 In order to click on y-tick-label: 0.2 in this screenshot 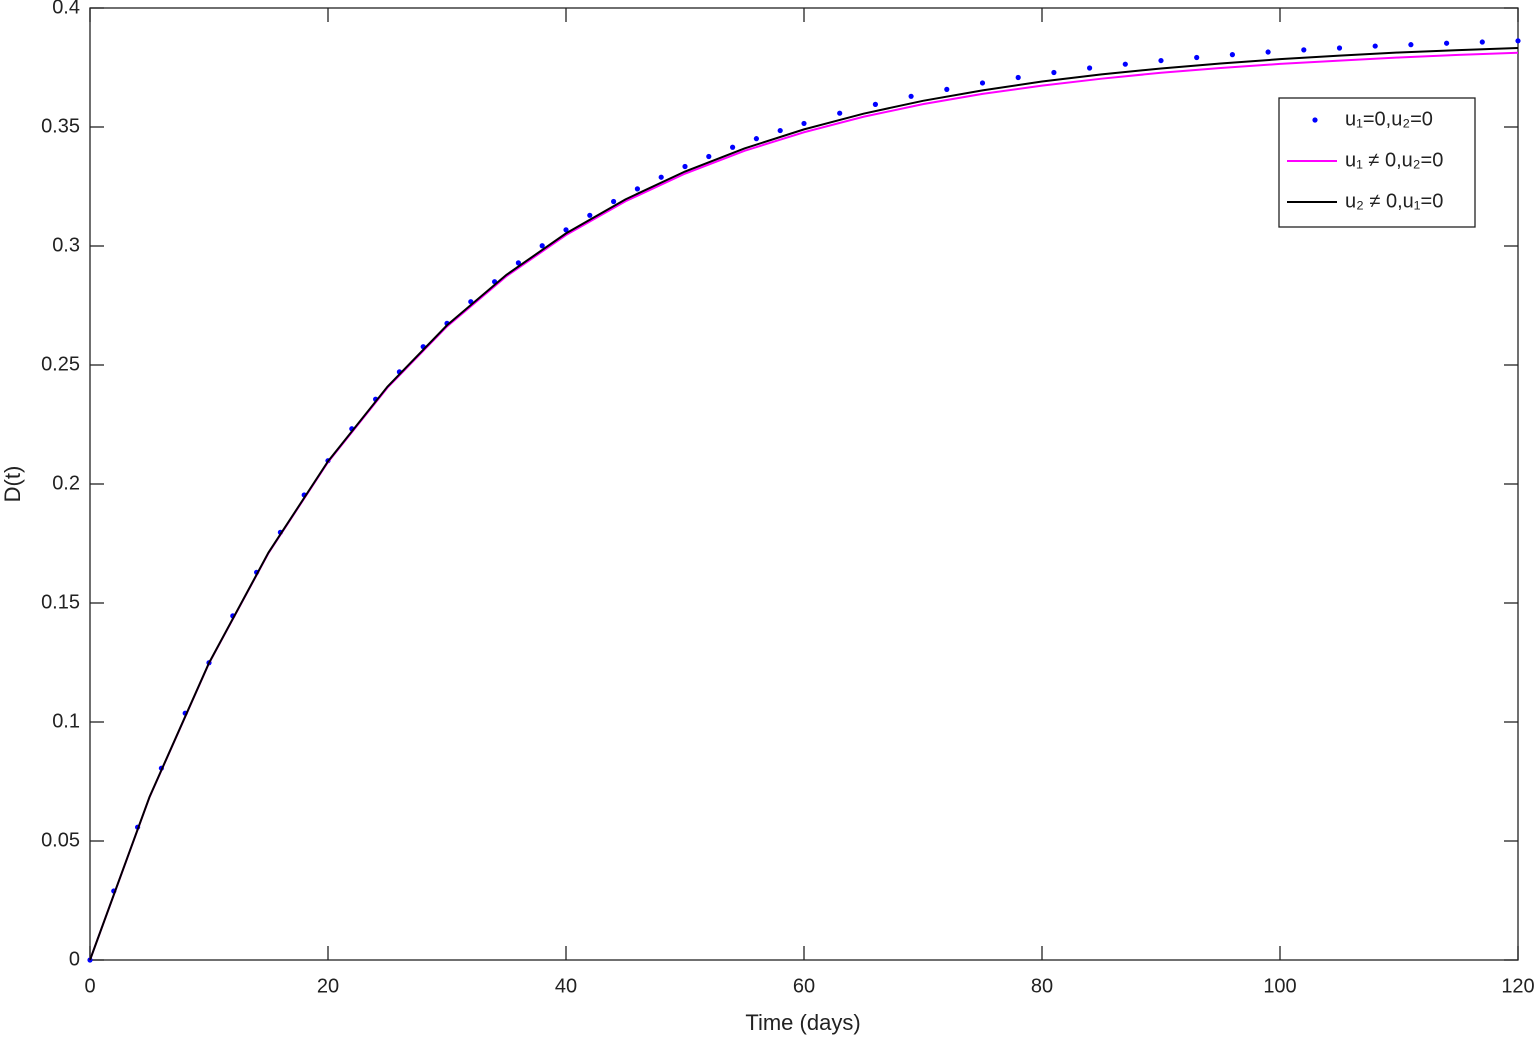, I will do `click(66, 483)`.